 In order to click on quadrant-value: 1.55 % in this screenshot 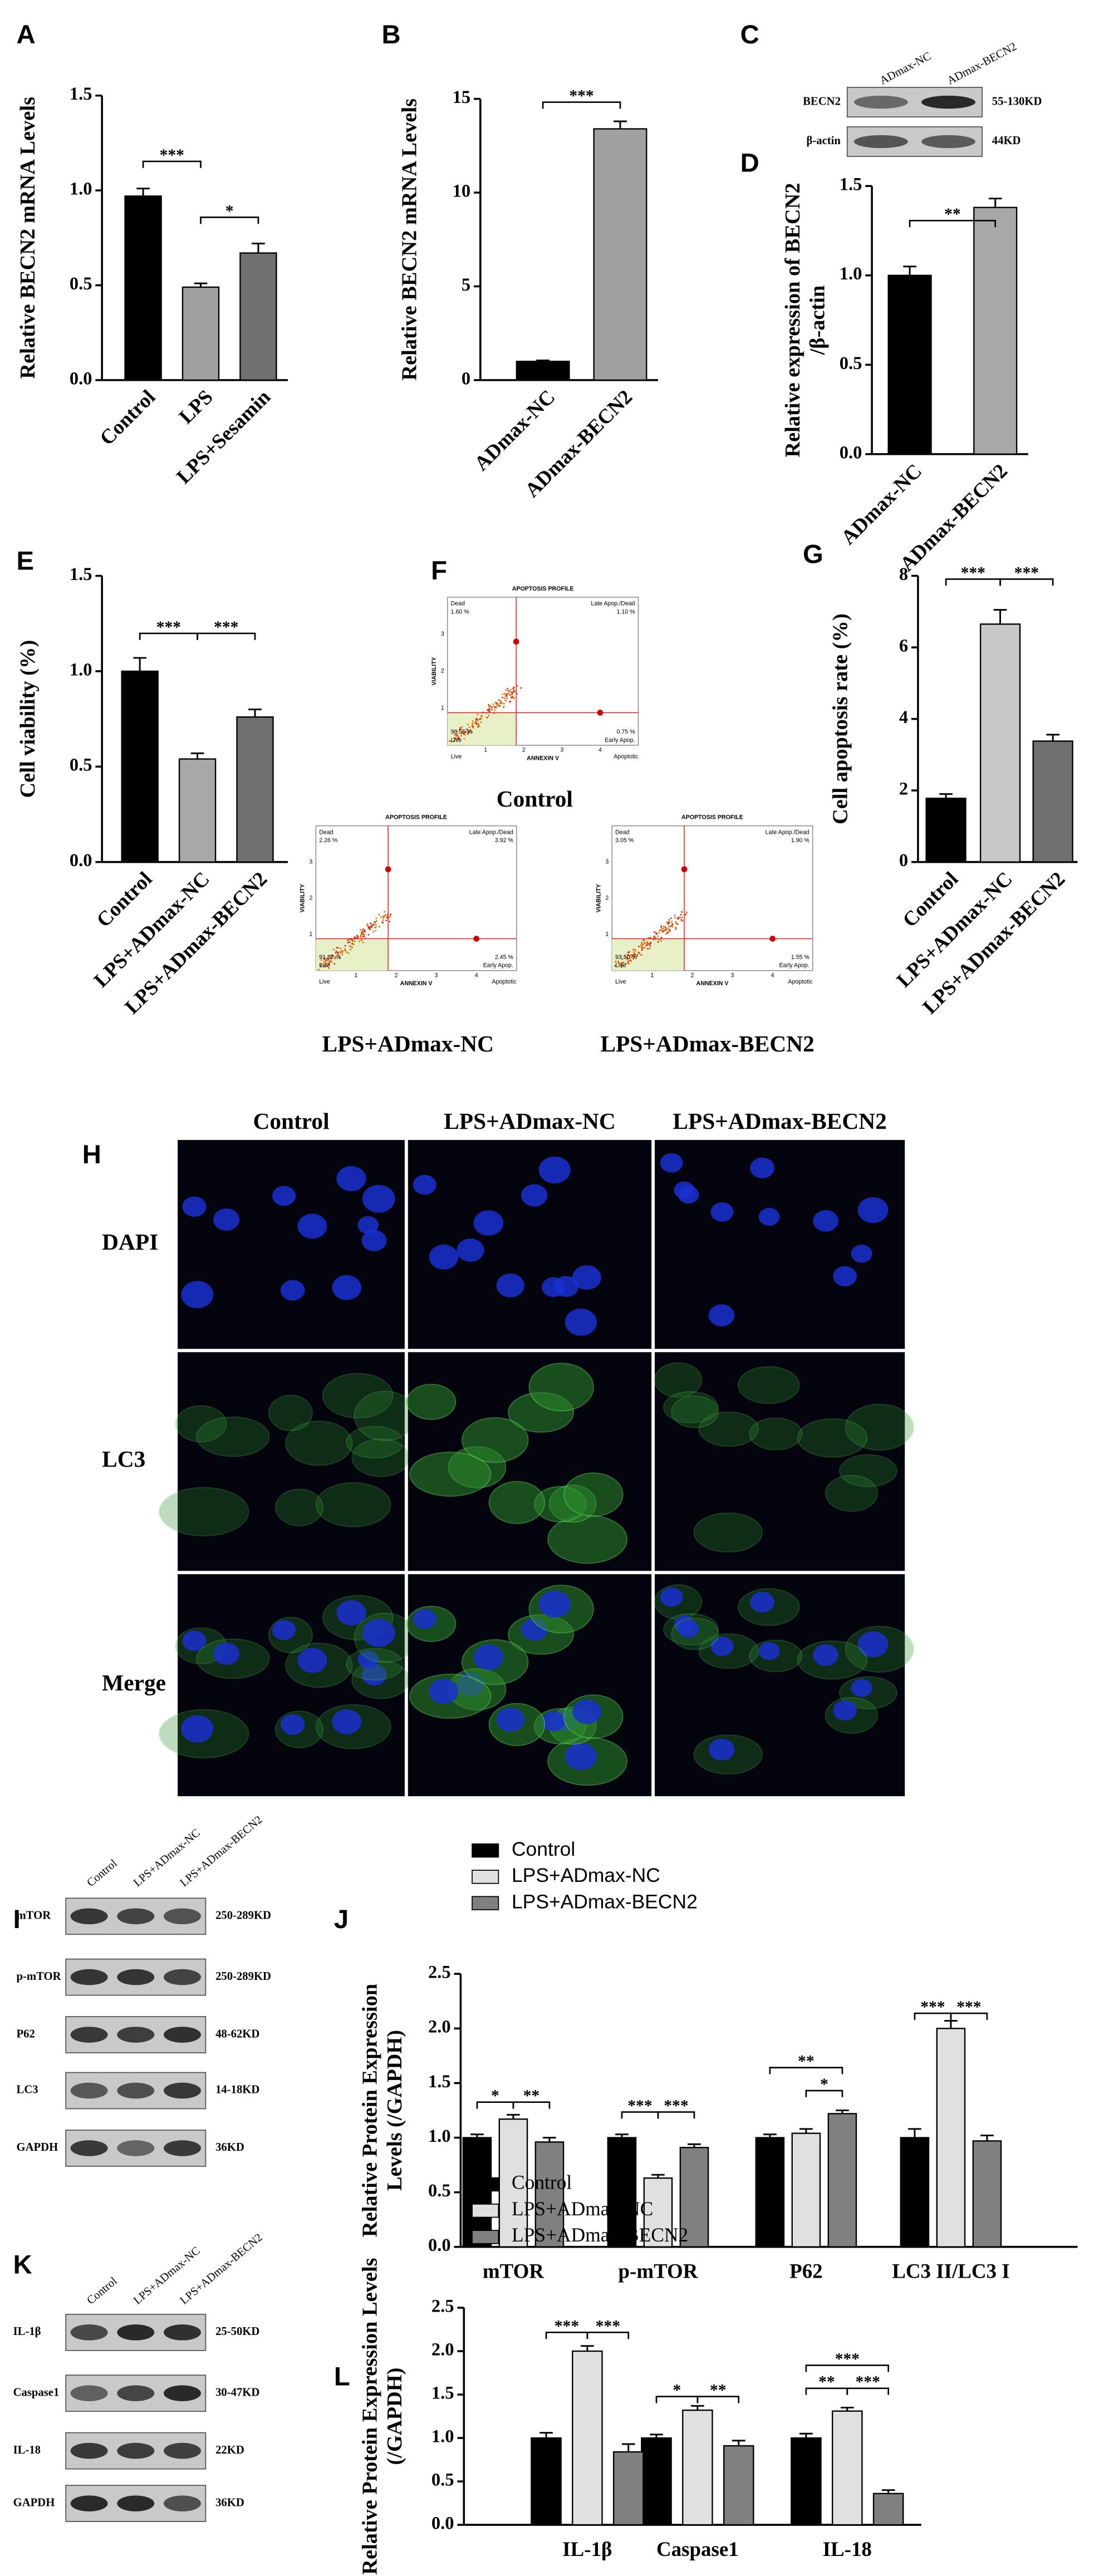, I will do `click(800, 957)`.